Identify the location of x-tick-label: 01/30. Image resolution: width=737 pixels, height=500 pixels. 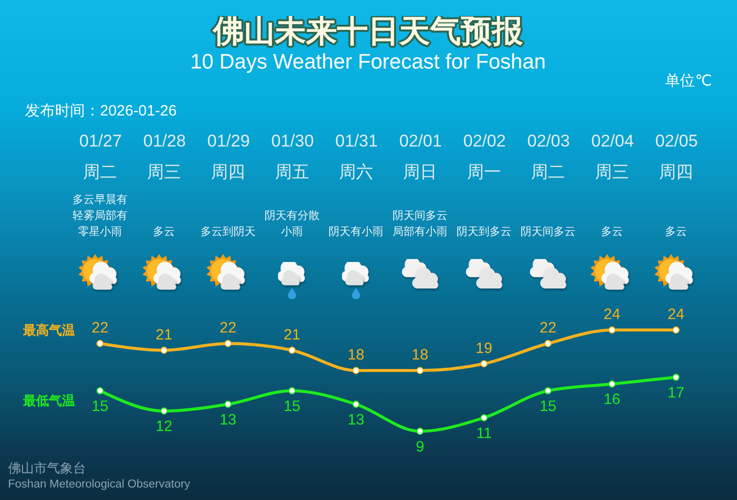
(292, 140).